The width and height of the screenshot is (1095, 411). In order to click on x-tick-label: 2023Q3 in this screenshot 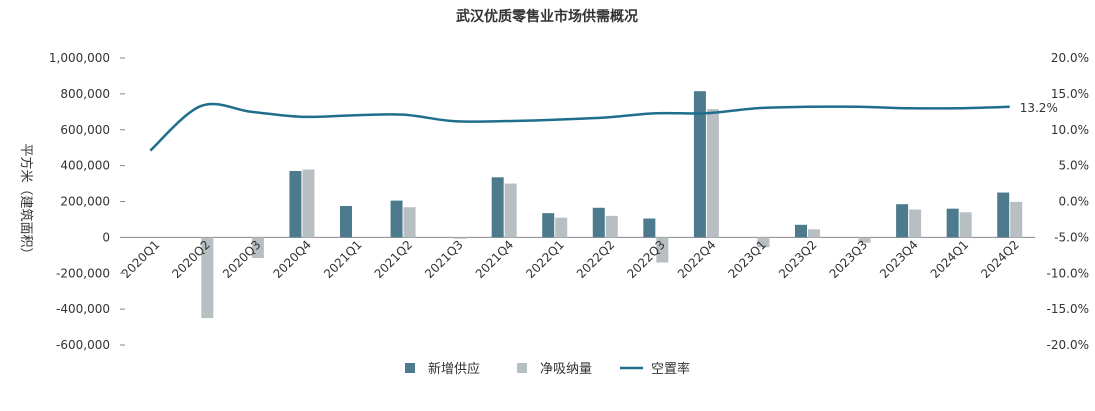, I will do `click(849, 260)`.